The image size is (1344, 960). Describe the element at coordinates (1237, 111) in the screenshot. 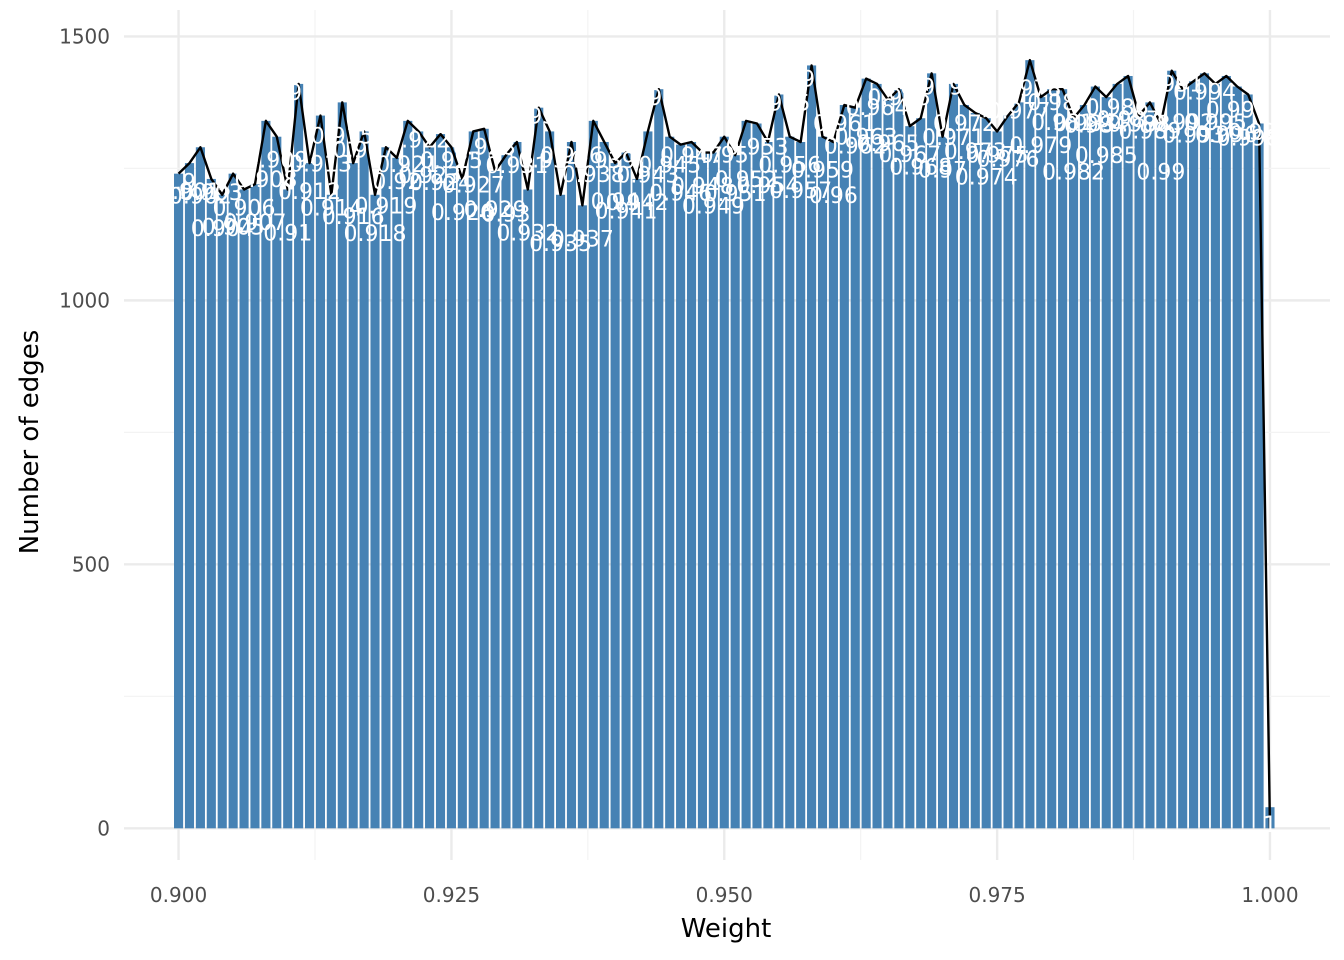

I see `bin-label: 0.997` at that location.